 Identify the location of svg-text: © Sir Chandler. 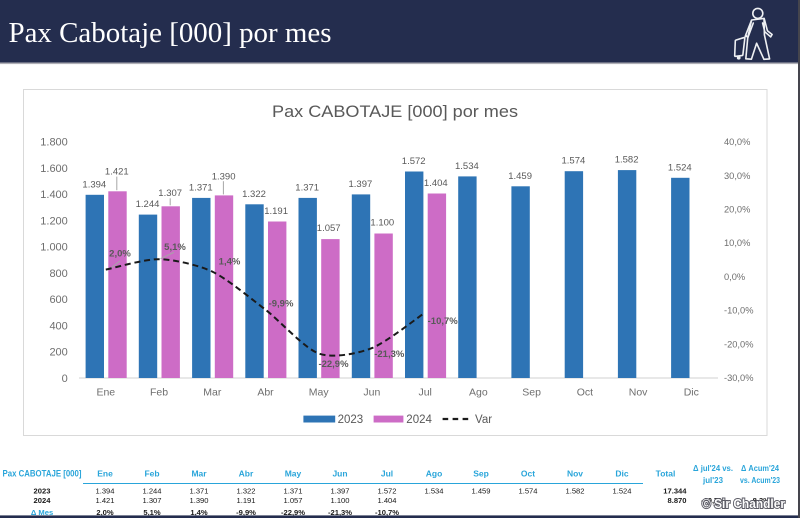
(743, 503).